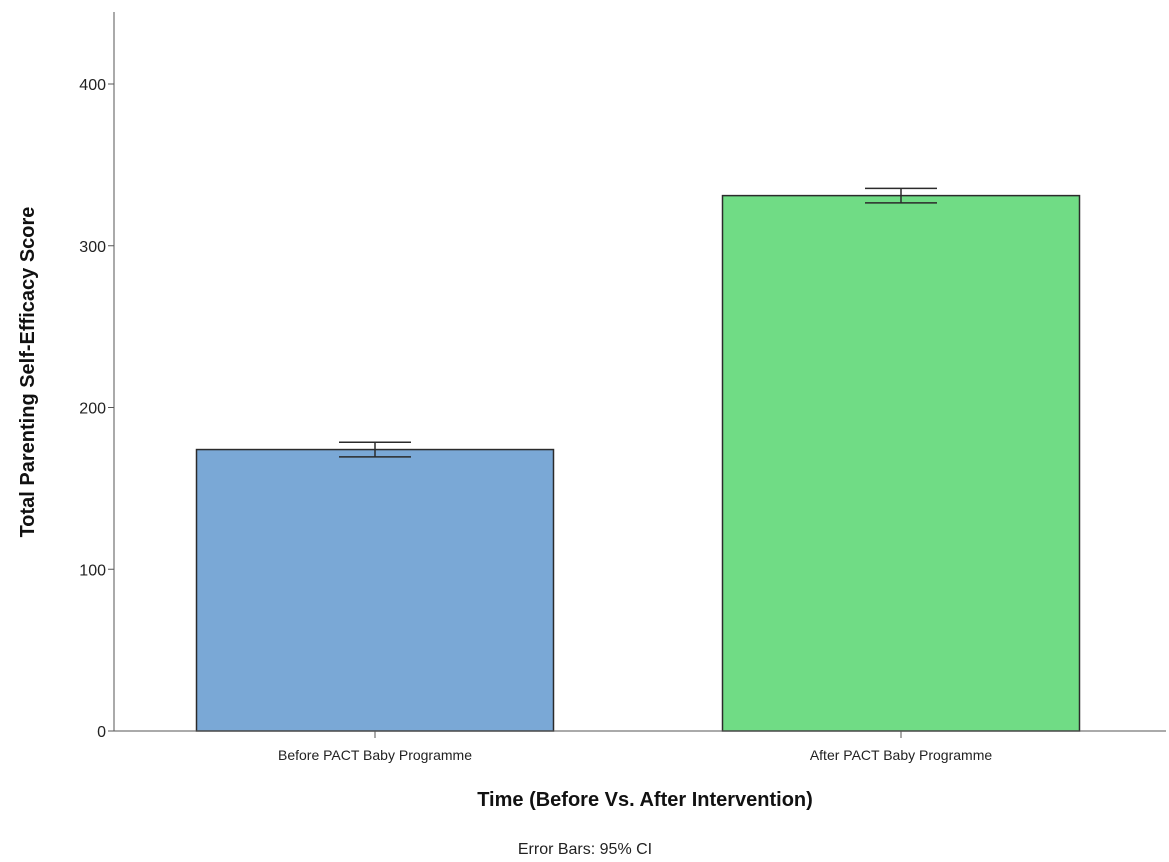 The image size is (1169, 862). Describe the element at coordinates (101, 732) in the screenshot. I see `y-tick-label: 0` at that location.